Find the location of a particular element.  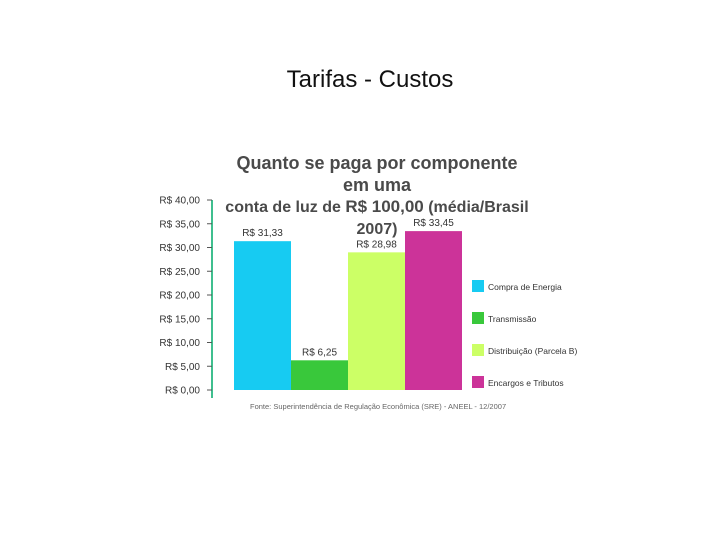

data-label: R$ 6,25 is located at coordinates (319, 352).